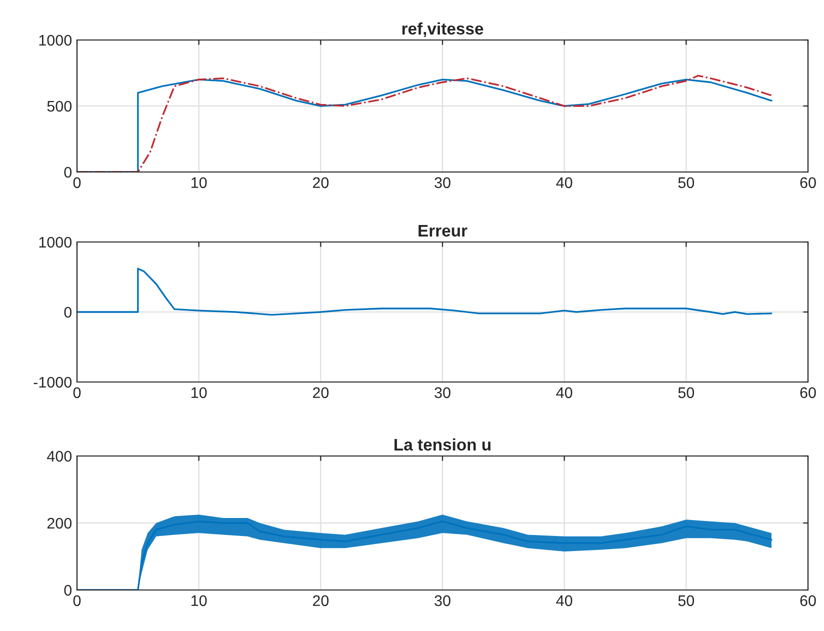 The height and width of the screenshot is (631, 824). I want to click on y-tick-label: 400, so click(59, 456).